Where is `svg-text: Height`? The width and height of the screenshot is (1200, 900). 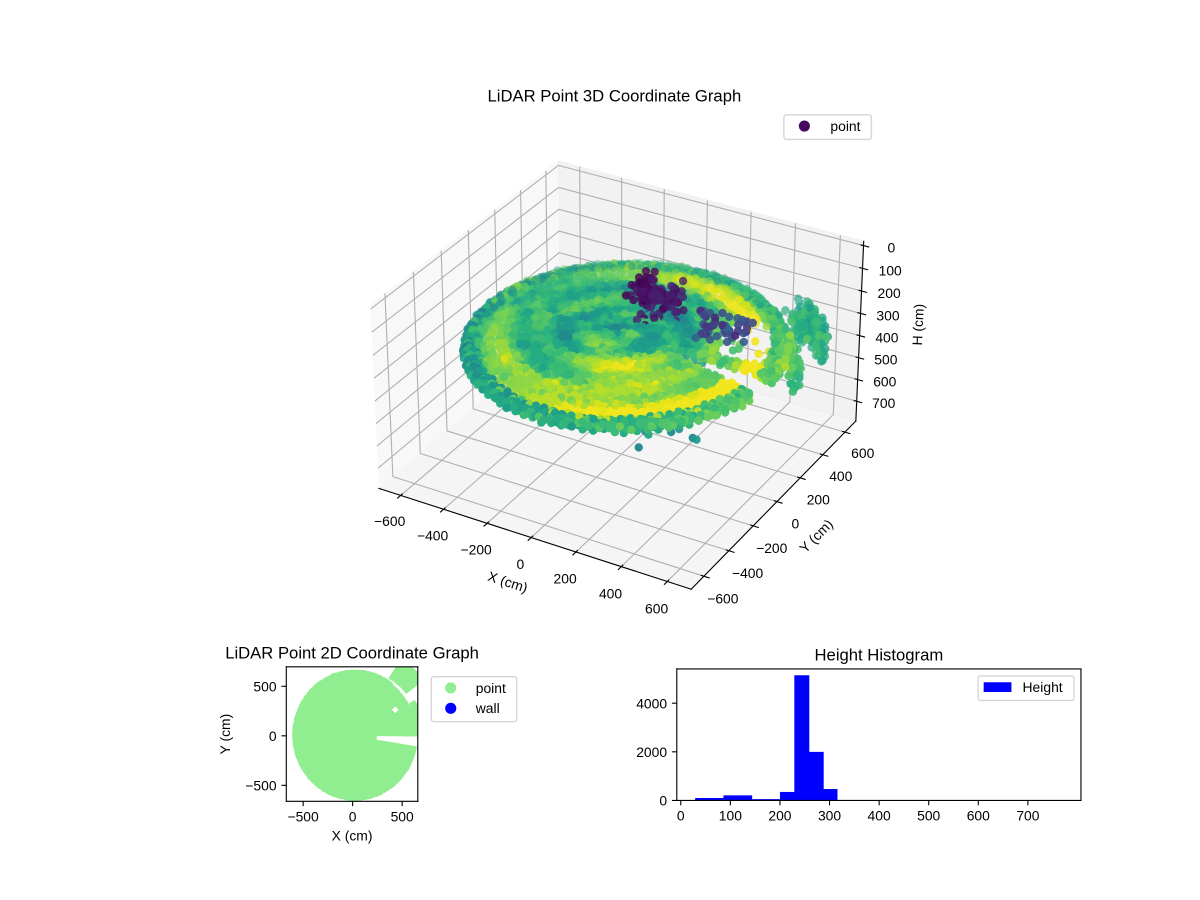
svg-text: Height is located at coordinates (1043, 687).